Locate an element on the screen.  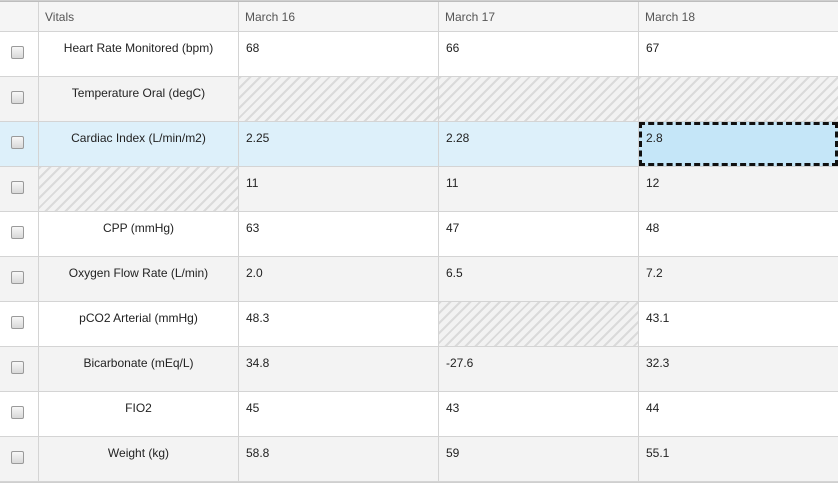
vital-label: Temperature Oral (degC) is located at coordinates (139, 99).